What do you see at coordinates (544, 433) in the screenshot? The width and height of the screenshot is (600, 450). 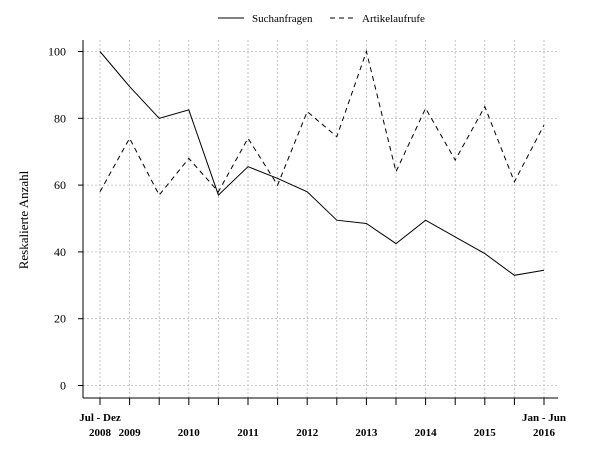 I see `x-tick-label: 2016` at bounding box center [544, 433].